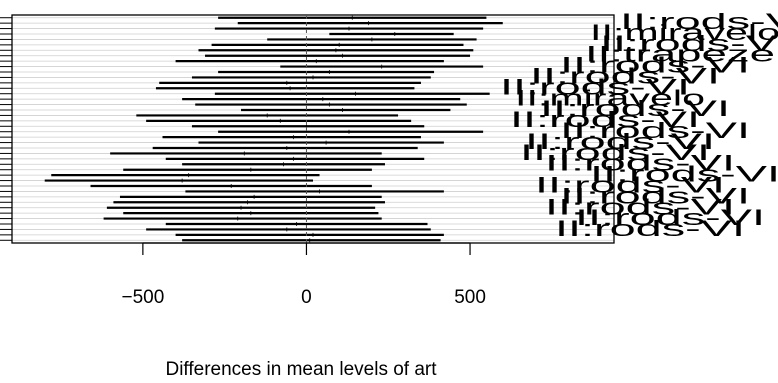 This screenshot has height=383, width=778. What do you see at coordinates (142, 297) in the screenshot?
I see `x-tick-label: −500` at bounding box center [142, 297].